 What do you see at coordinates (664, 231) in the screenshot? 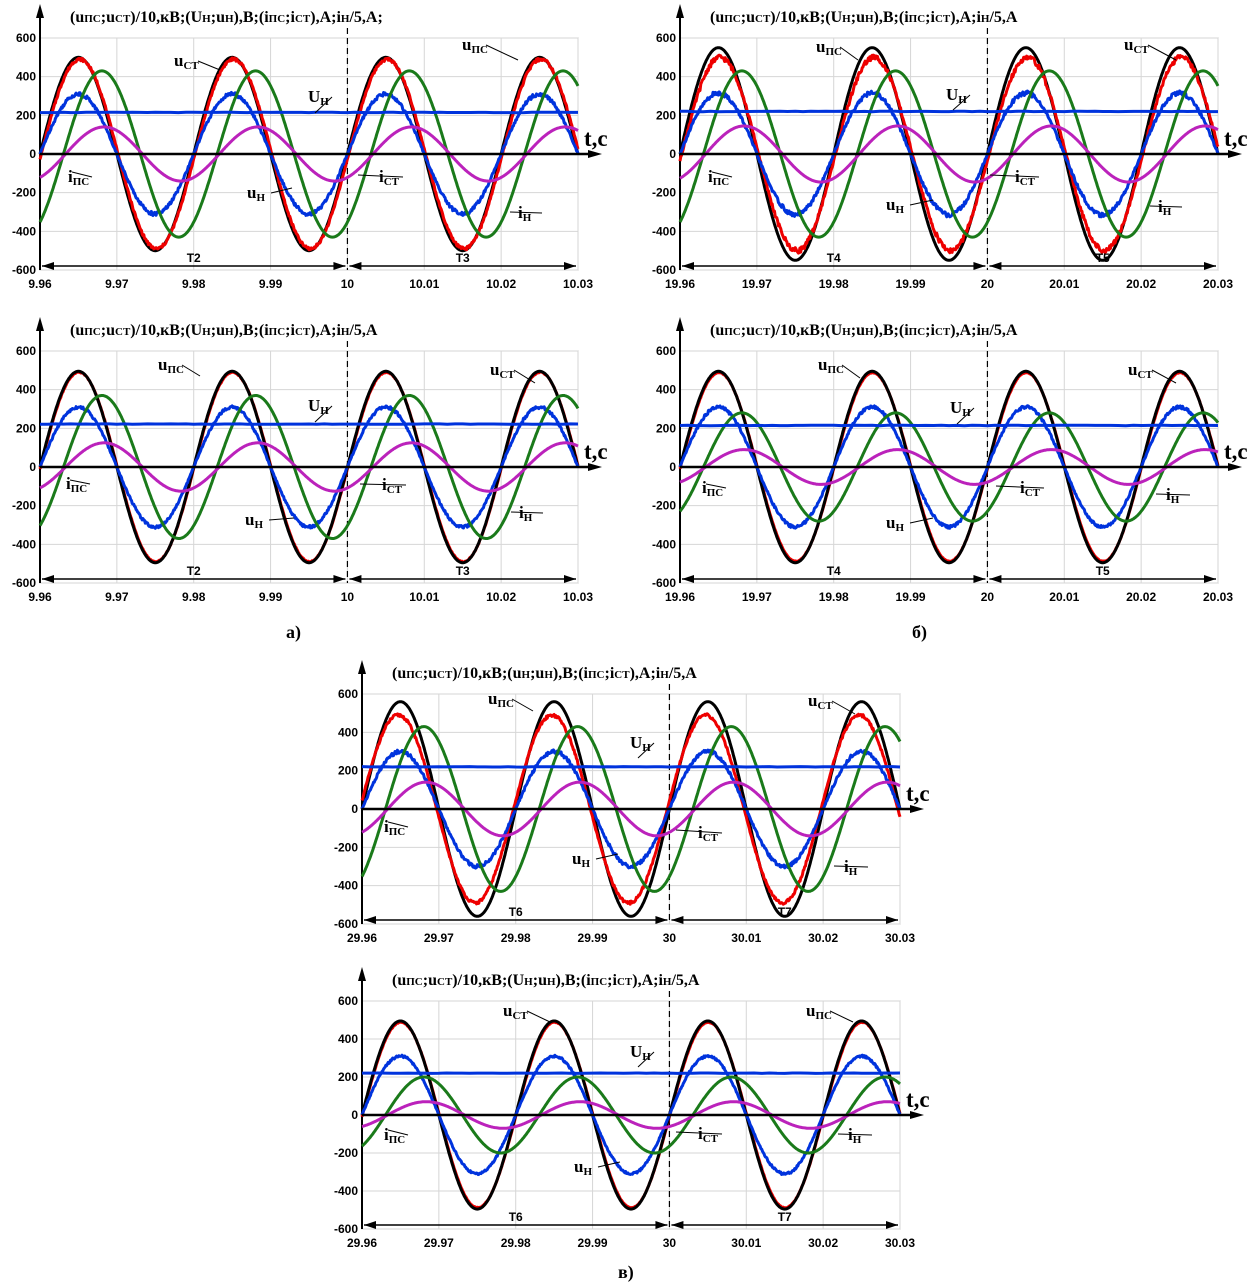
I see `y-tick-label: -400` at bounding box center [664, 231].